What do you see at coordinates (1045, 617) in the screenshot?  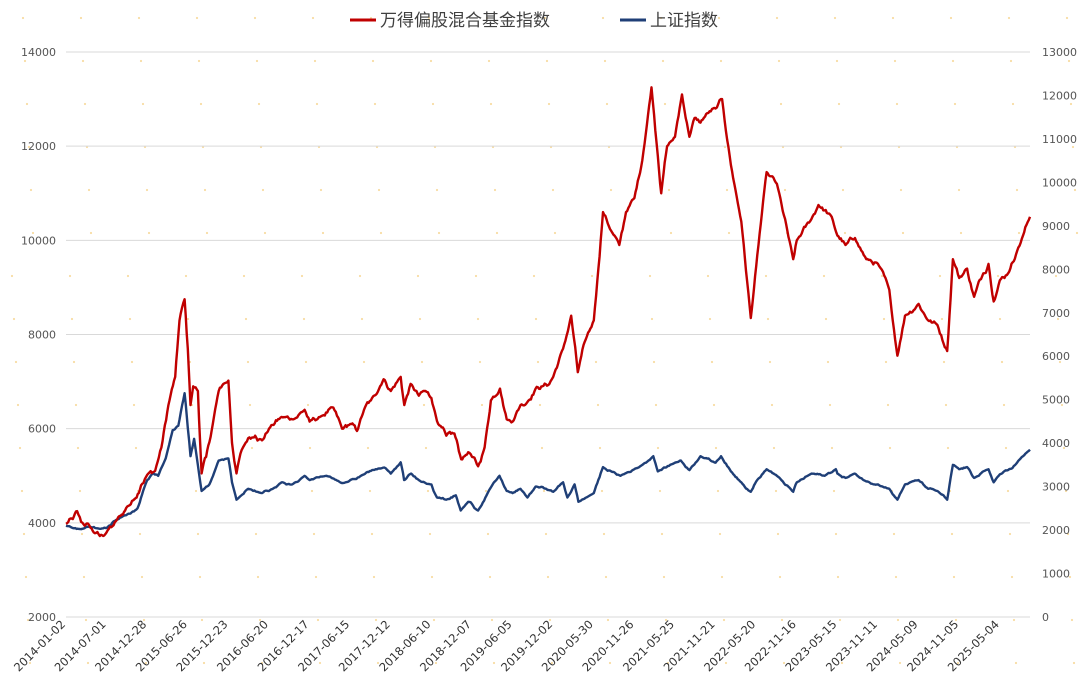 I see `right-tick-label: 0` at bounding box center [1045, 617].